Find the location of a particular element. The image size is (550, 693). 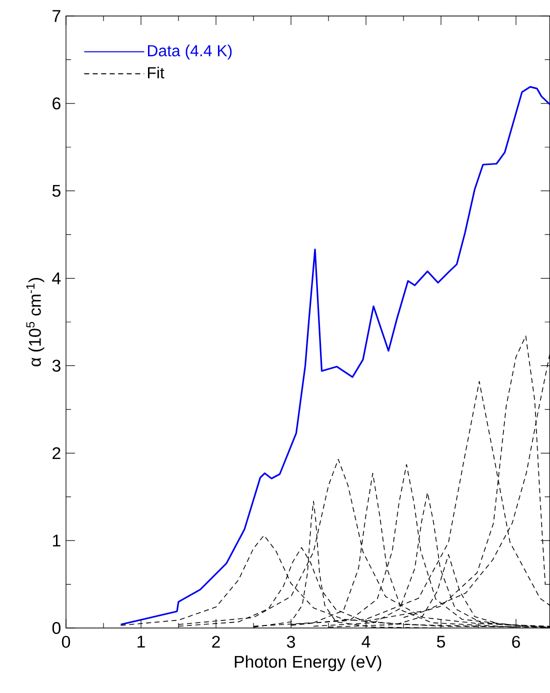

x-tick-label: 6 is located at coordinates (516, 642).